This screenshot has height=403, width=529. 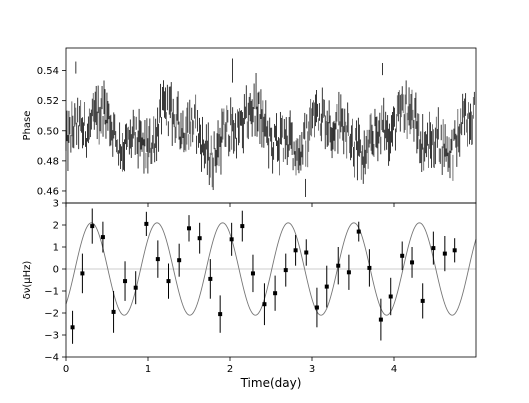 What do you see at coordinates (48, 161) in the screenshot?
I see `phase-ytick-label: 0.48` at bounding box center [48, 161].